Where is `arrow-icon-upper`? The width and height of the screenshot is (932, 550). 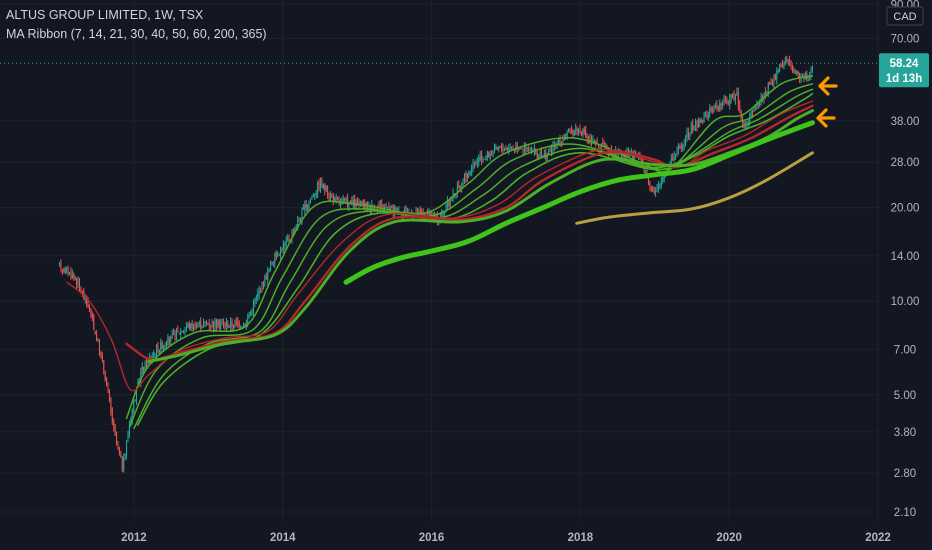 arrow-icon-upper is located at coordinates (828, 86).